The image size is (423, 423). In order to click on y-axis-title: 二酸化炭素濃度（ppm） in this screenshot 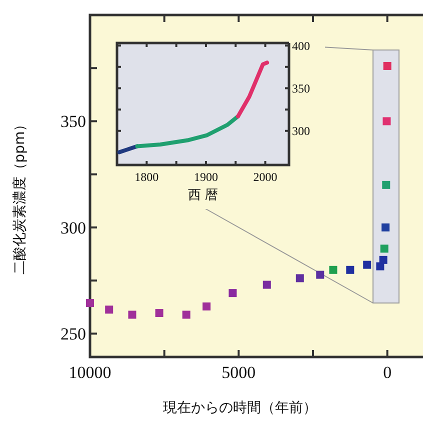, I will do `click(20, 196)`.